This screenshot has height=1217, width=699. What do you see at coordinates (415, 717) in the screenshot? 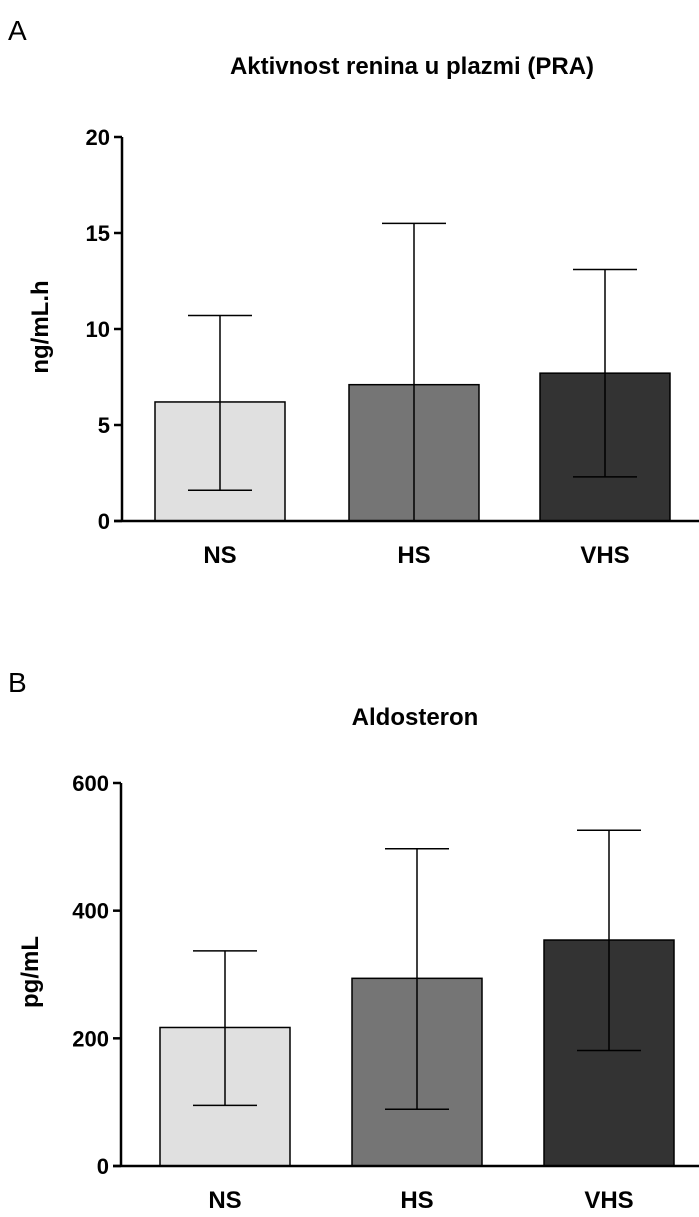
I see `panel-b-title: Aldosteron` at bounding box center [415, 717].